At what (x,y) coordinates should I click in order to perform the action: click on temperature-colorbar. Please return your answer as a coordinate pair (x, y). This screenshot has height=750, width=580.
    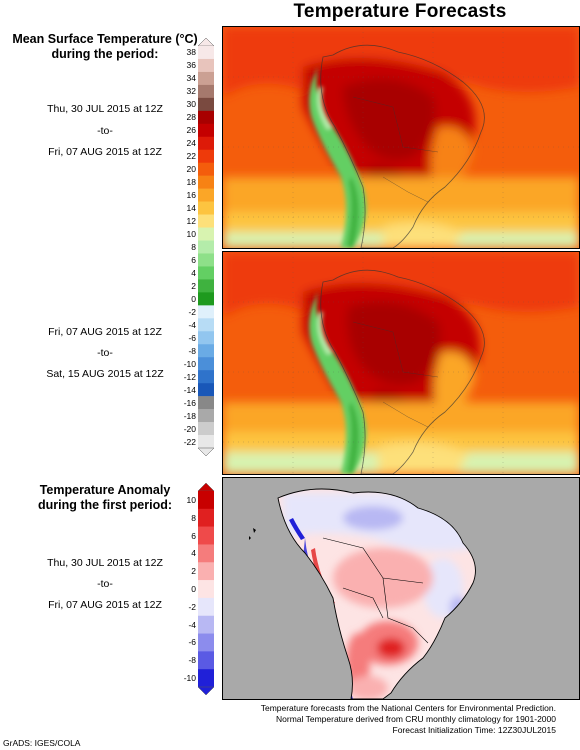
    Looking at the image, I should click on (206, 247).